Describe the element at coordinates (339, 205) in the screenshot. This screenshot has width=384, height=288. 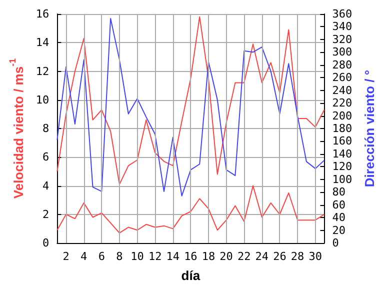
I see `y2-tick-label: 60` at that location.